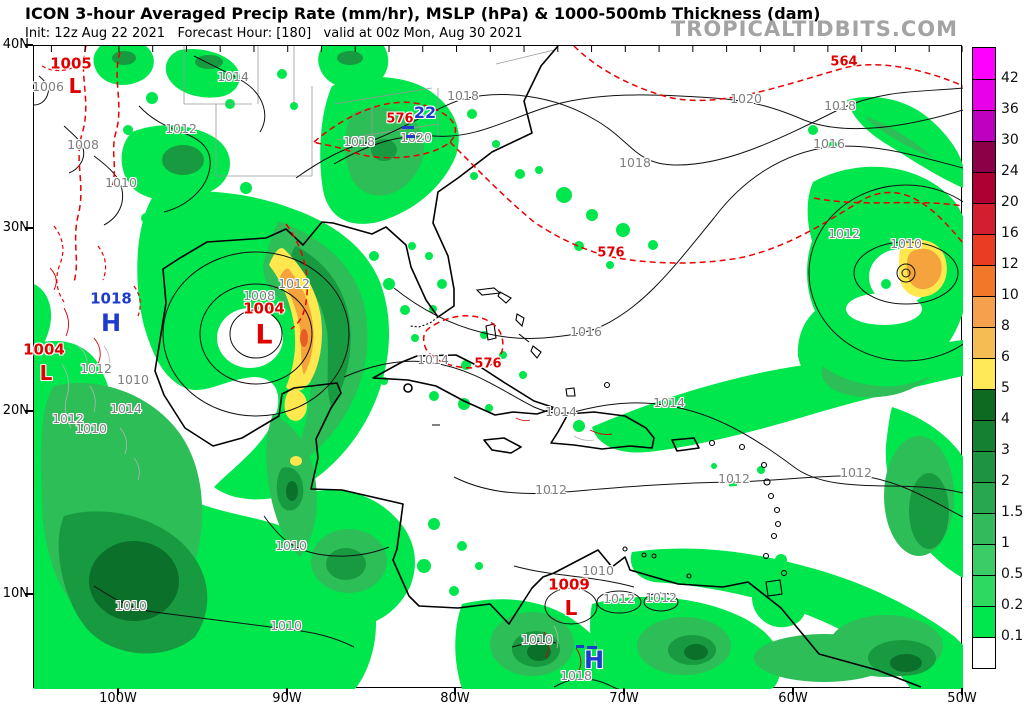  What do you see at coordinates (886, 284) in the screenshot?
I see `eye-precip-dot` at bounding box center [886, 284].